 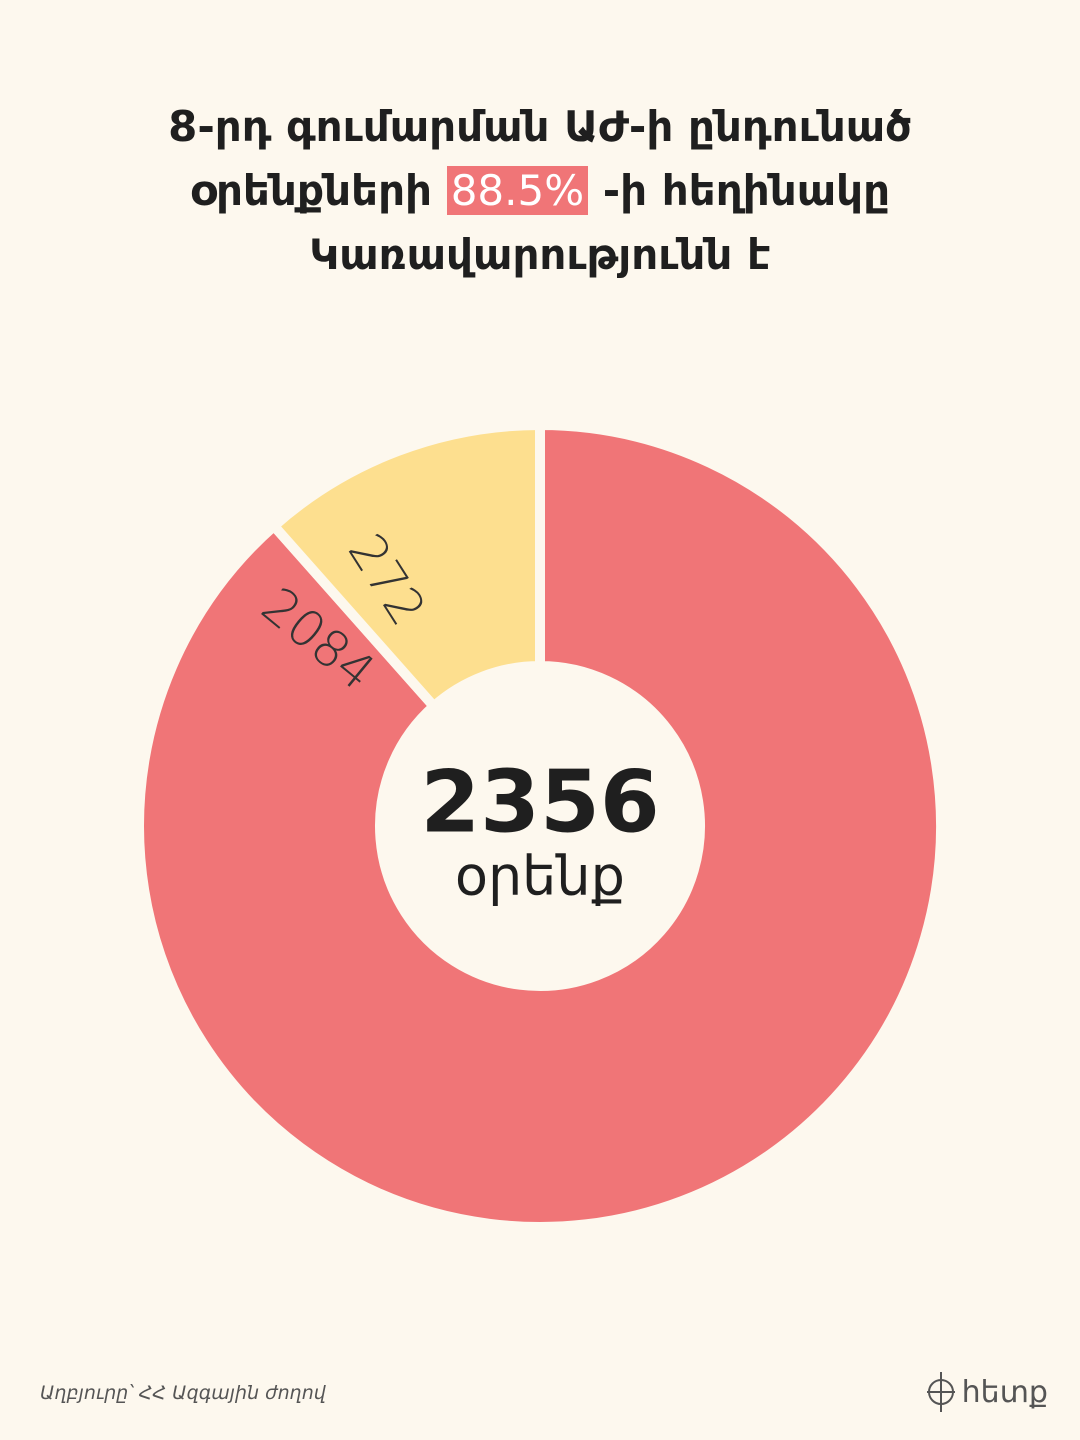 What do you see at coordinates (540, 254) in the screenshot?
I see `title-line: Կառավարությունն է` at bounding box center [540, 254].